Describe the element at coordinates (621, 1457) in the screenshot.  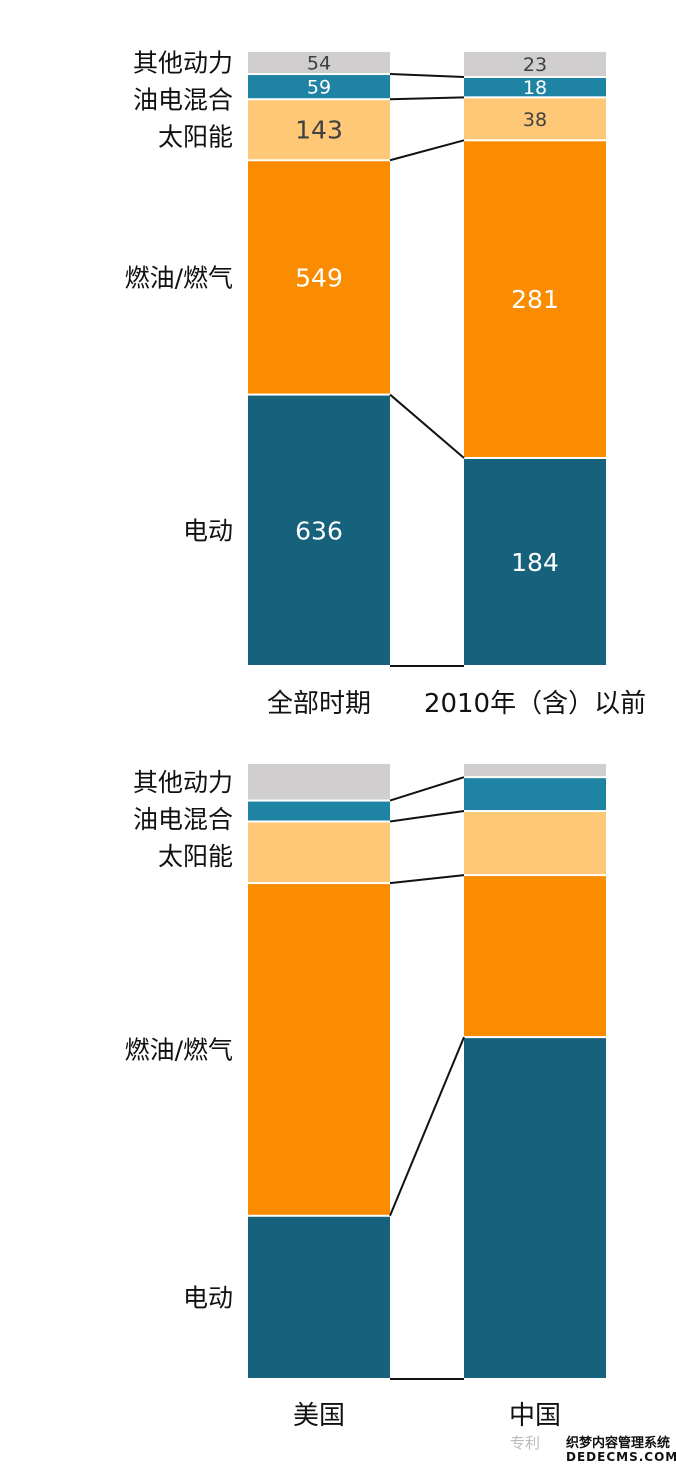
I see `watermark-url: DEDECMS.COM` at that location.